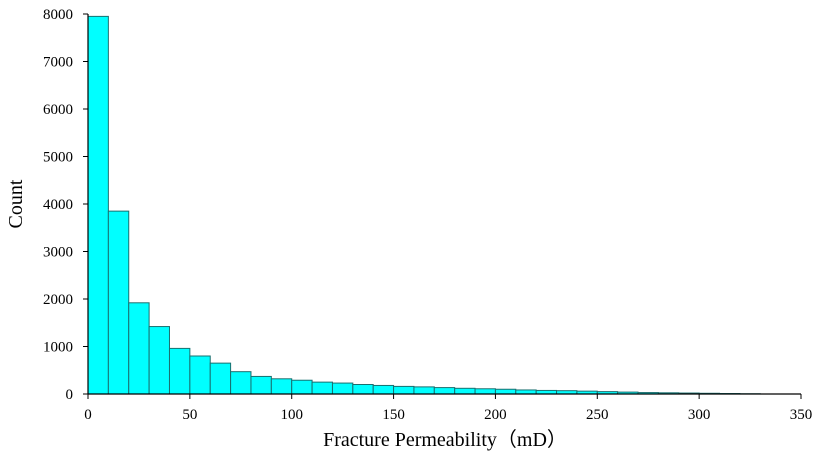 Image resolution: width=816 pixels, height=455 pixels. Describe the element at coordinates (58, 205) in the screenshot. I see `y-tick-label: 4000` at that location.